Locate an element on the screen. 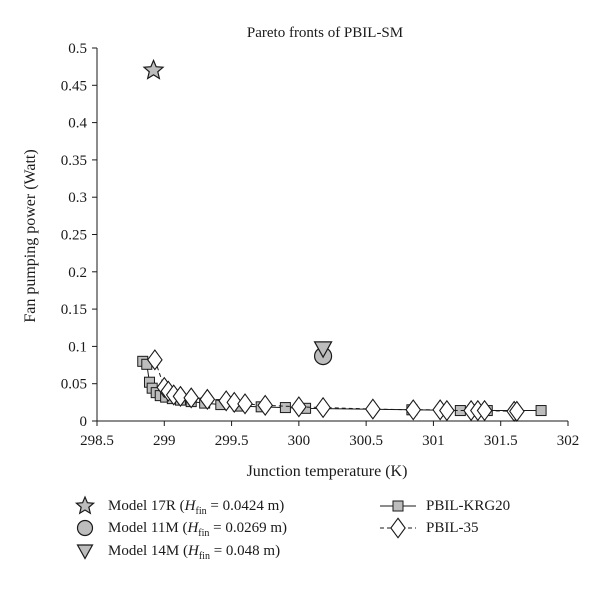 This screenshot has height=589, width=600. x-tick-label: 301 is located at coordinates (433, 441).